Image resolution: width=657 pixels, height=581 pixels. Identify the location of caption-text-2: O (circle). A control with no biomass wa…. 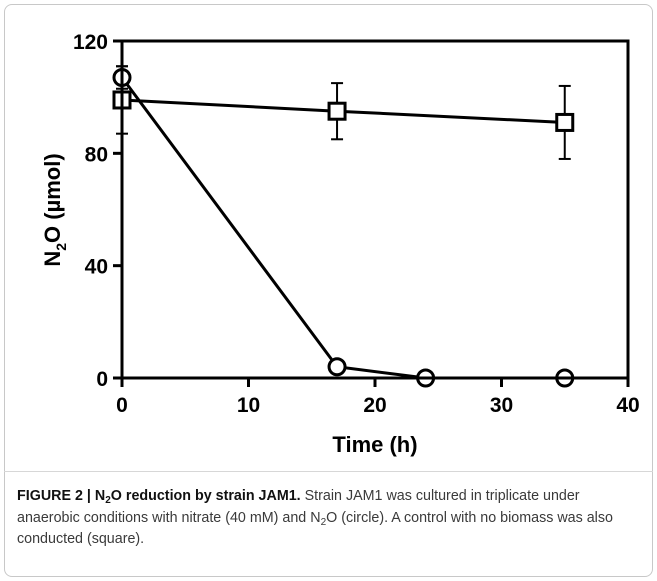
(315, 528).